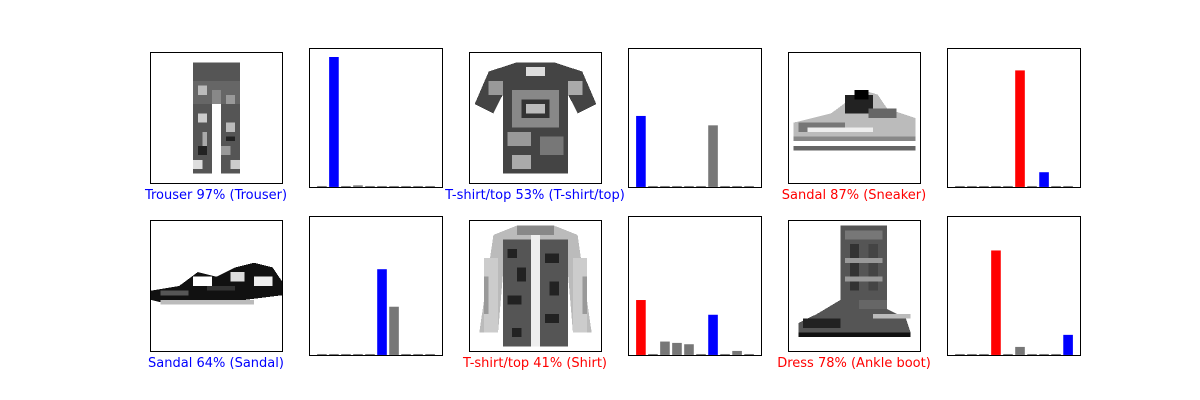 Image resolution: width=1200 pixels, height=400 pixels. What do you see at coordinates (535, 363) in the screenshot?
I see `prediction-caption: T-shirt/top 41% (Shirt)` at bounding box center [535, 363].